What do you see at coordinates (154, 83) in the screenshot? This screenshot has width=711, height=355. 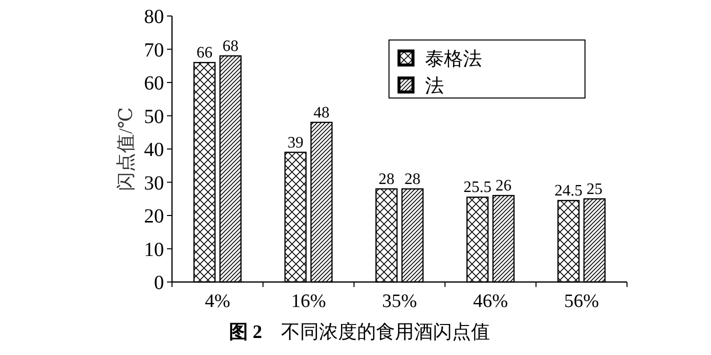 I see `y-tick-label: 60` at bounding box center [154, 83].